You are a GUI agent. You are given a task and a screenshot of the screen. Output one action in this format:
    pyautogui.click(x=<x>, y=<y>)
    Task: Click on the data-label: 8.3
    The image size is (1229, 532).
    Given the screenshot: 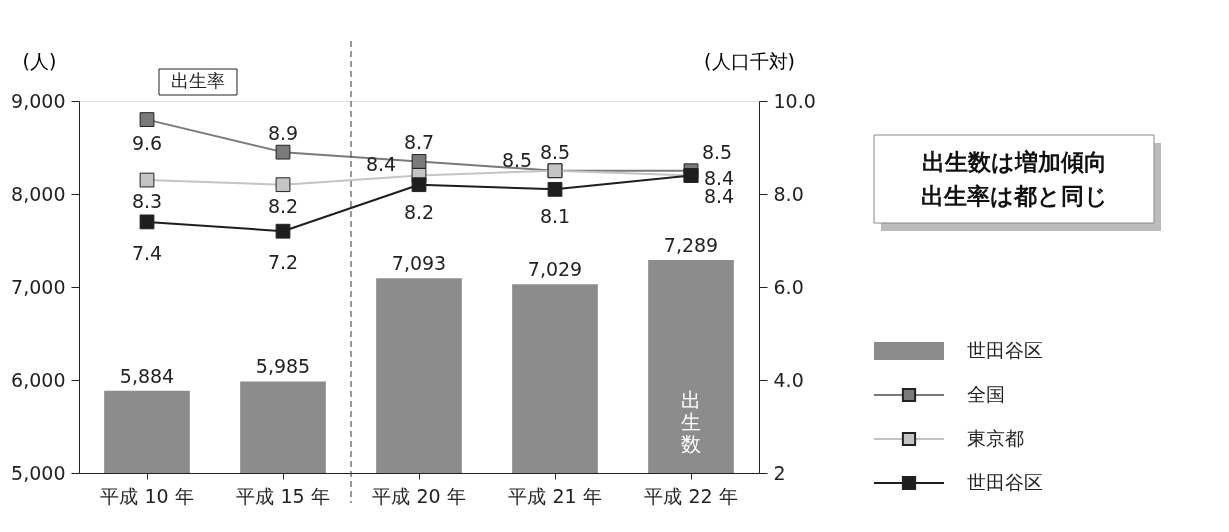 What is the action you would take?
    pyautogui.click(x=147, y=201)
    